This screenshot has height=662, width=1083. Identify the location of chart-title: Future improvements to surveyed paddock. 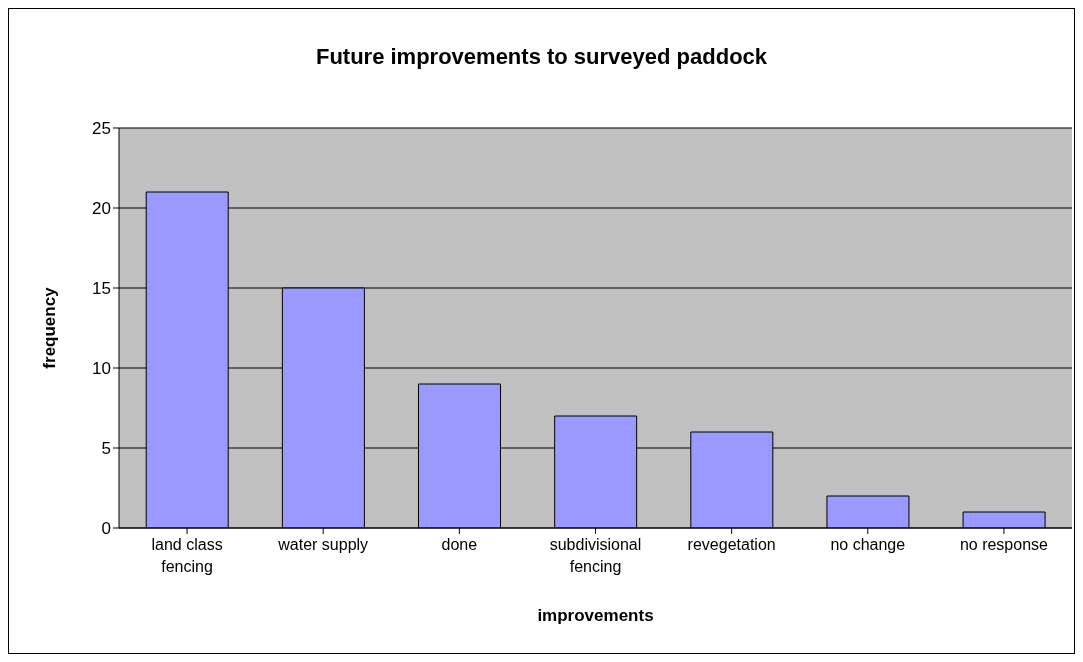
(541, 57).